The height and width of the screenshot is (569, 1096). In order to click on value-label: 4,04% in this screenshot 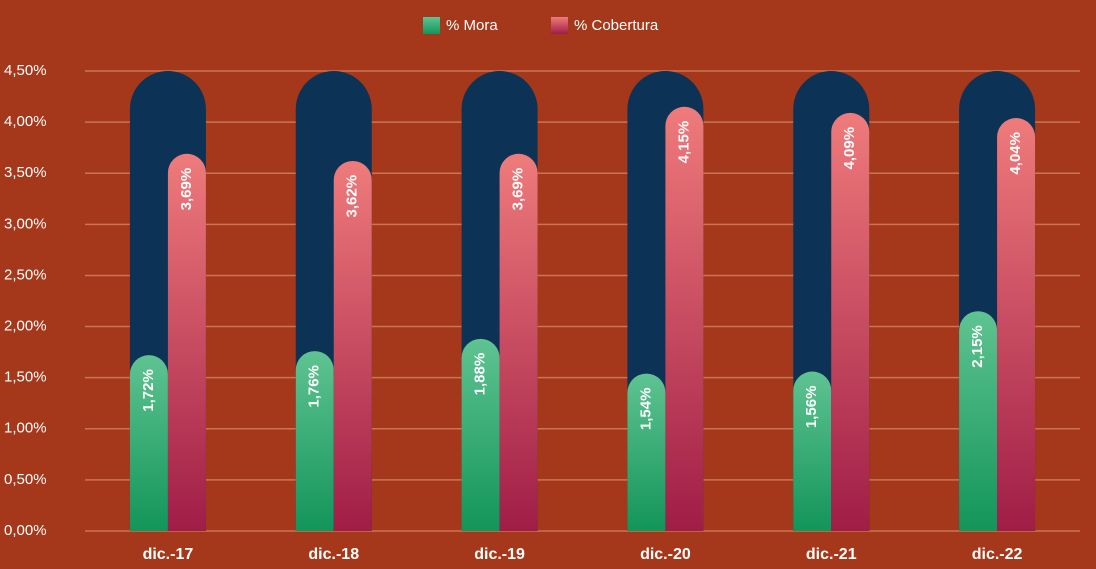, I will do `click(1015, 153)`.